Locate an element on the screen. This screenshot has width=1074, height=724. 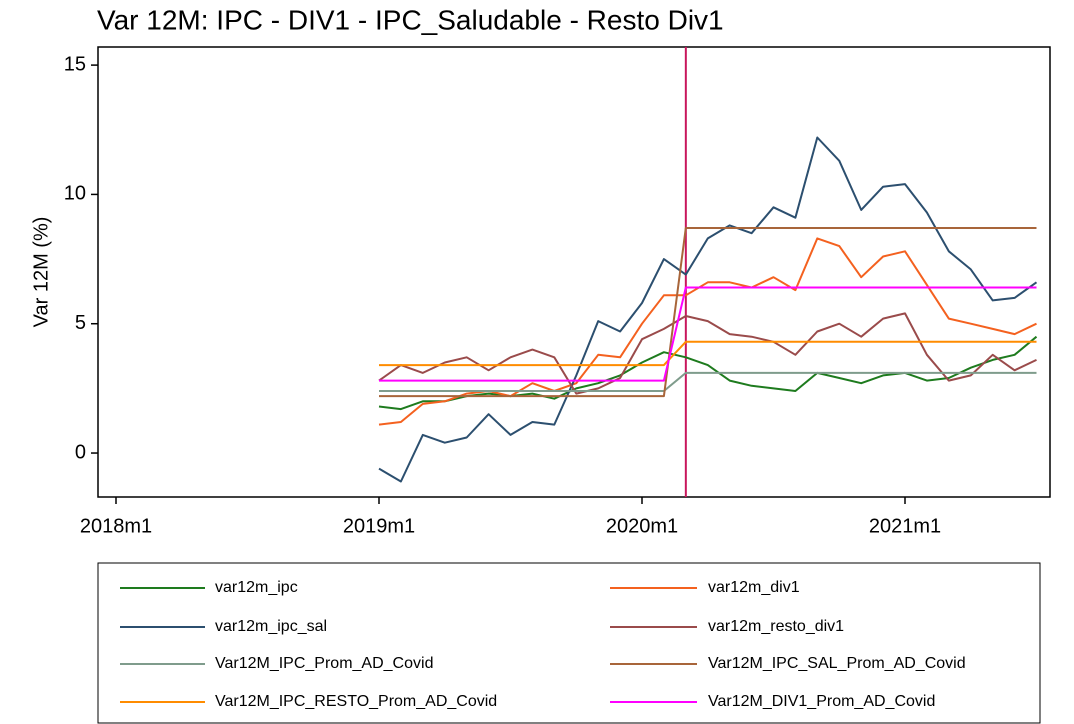
legend-label: Var12M_IPC_Prom_AD_Covid is located at coordinates (324, 663).